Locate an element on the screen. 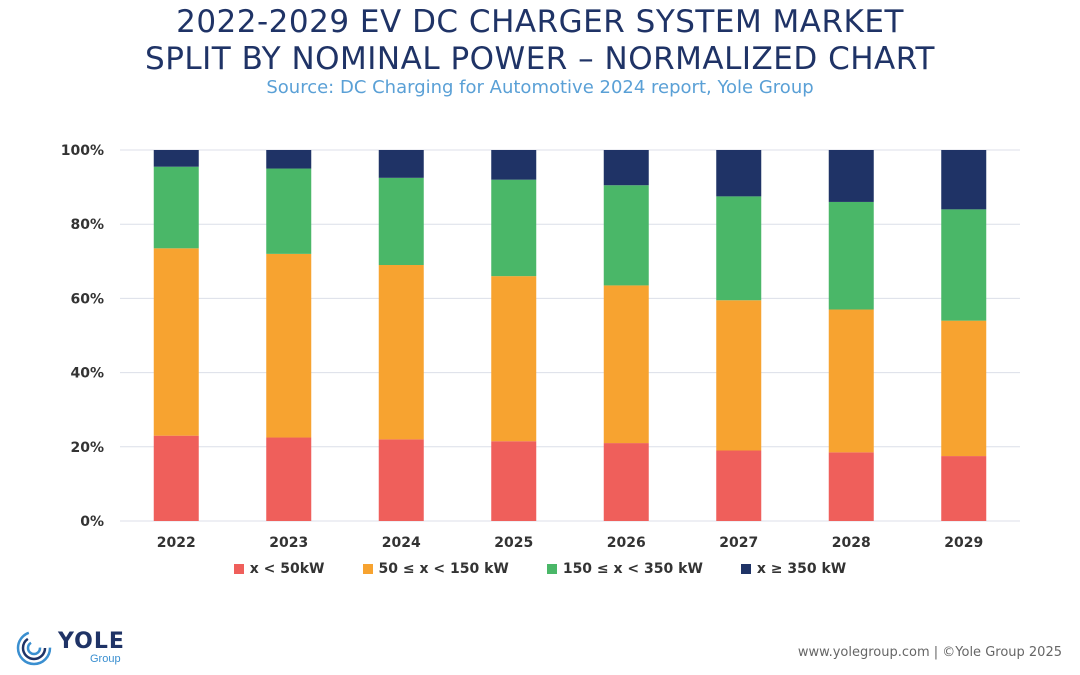 The width and height of the screenshot is (1080, 675). x-tick-label: 2027 is located at coordinates (738, 543).